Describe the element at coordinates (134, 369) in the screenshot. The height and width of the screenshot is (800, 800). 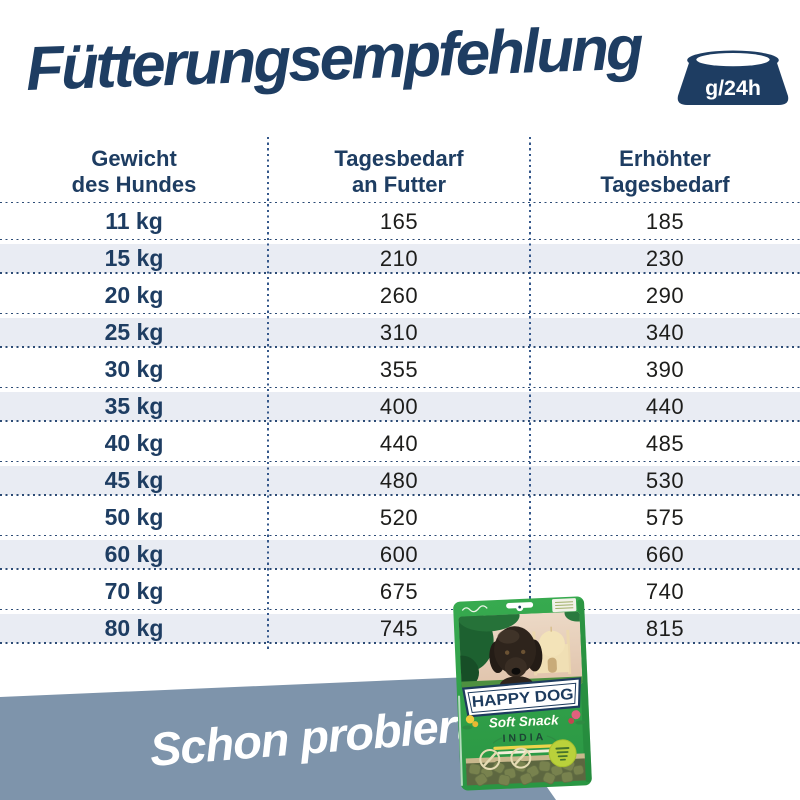
I see `dog-weight-cell: 30 kg` at that location.